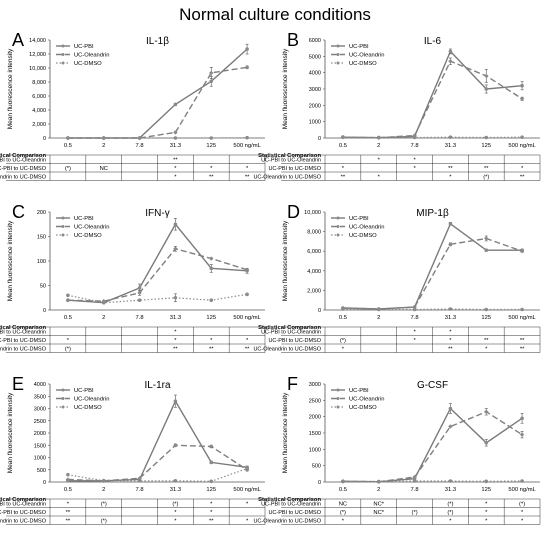 The width and height of the screenshot is (550, 542). What do you see at coordinates (37, 69) in the screenshot?
I see `y-tick-label: 10,000` at bounding box center [37, 69].